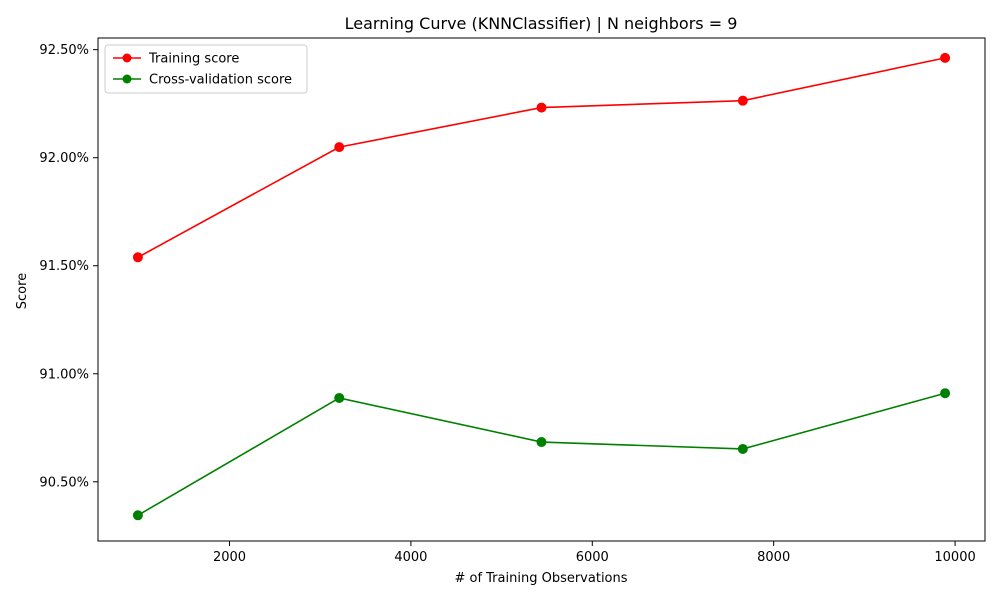  Describe the element at coordinates (229, 557) in the screenshot. I see `x-tick-label: 2000` at that location.